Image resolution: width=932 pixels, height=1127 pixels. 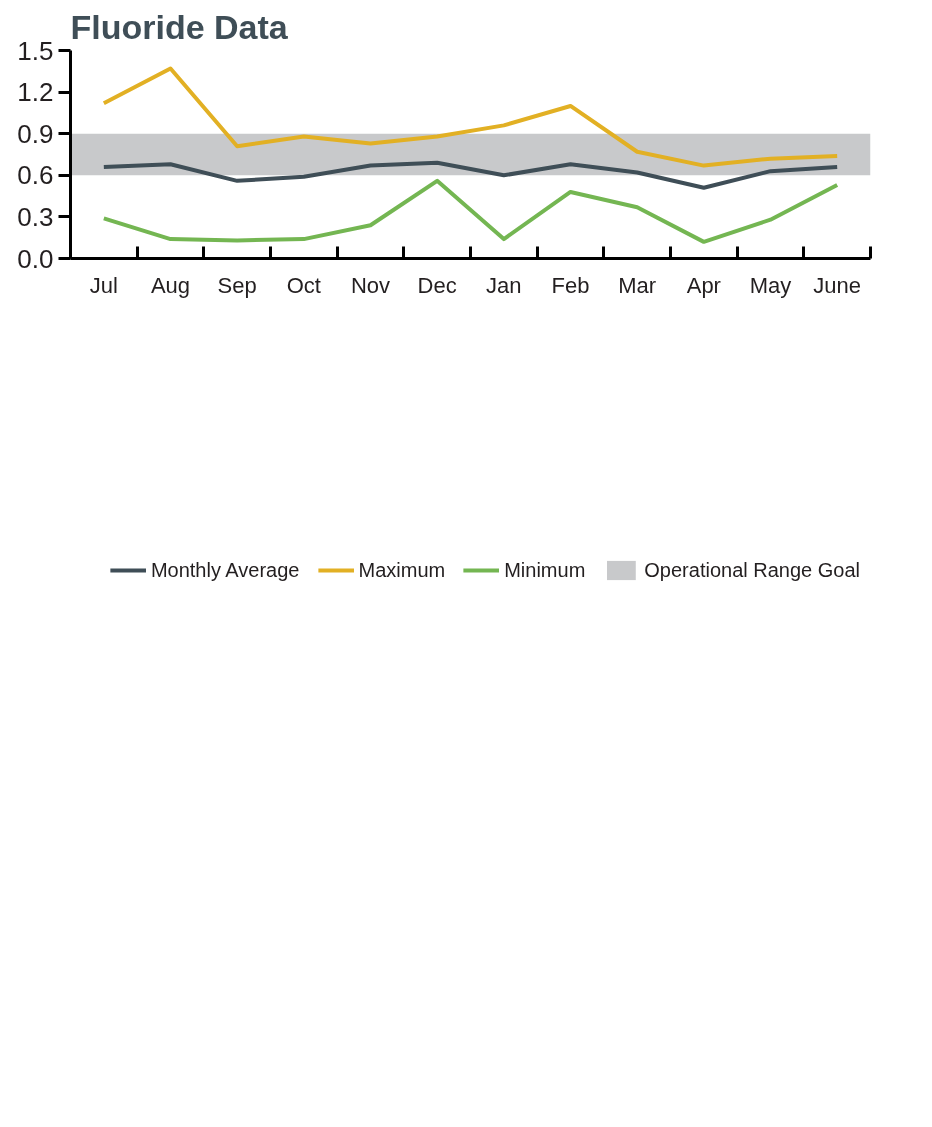 I want to click on y-tick-label: 1.2, so click(x=35, y=92).